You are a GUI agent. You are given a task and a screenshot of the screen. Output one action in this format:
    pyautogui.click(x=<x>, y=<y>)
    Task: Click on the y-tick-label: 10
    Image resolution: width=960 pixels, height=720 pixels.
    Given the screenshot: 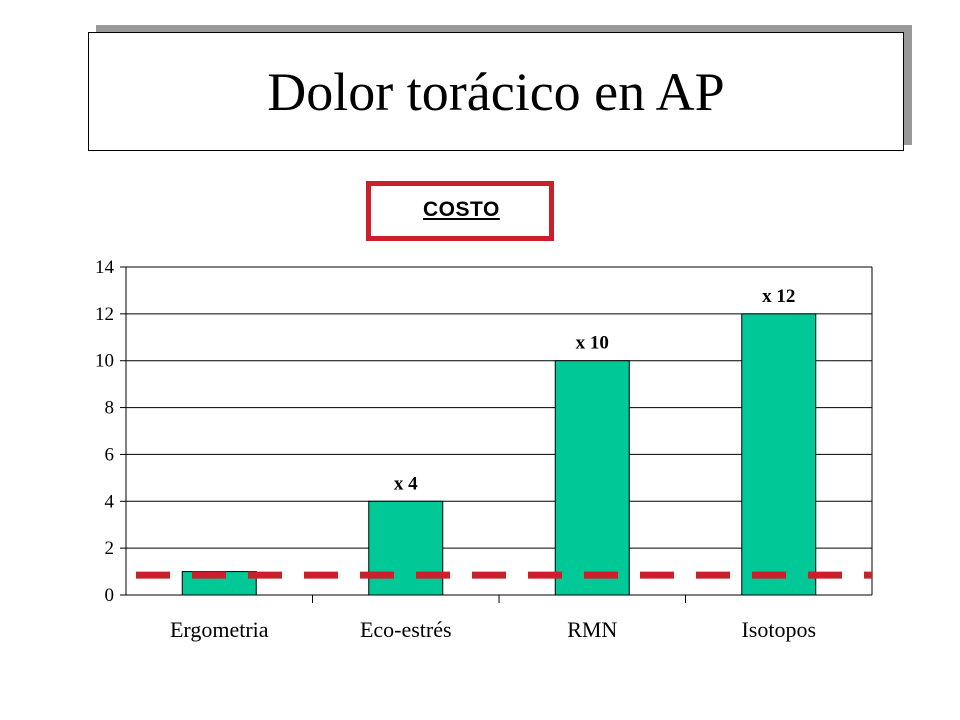 What is the action you would take?
    pyautogui.click(x=104, y=361)
    